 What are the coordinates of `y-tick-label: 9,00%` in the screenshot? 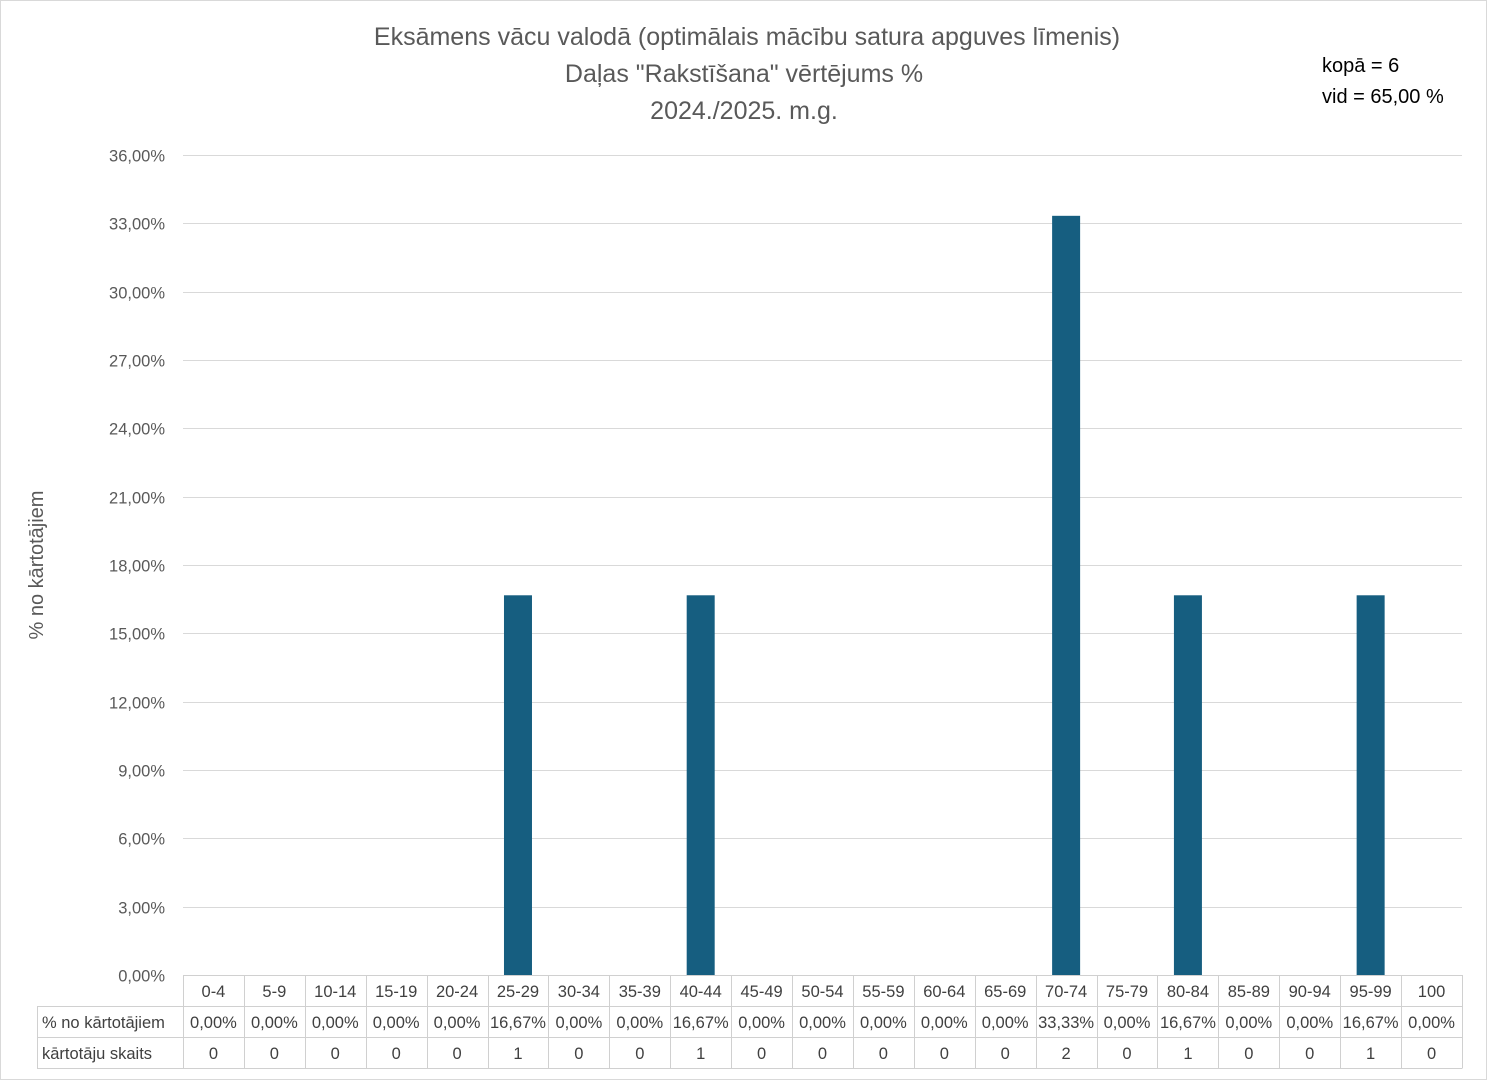 It's located at (141, 772).